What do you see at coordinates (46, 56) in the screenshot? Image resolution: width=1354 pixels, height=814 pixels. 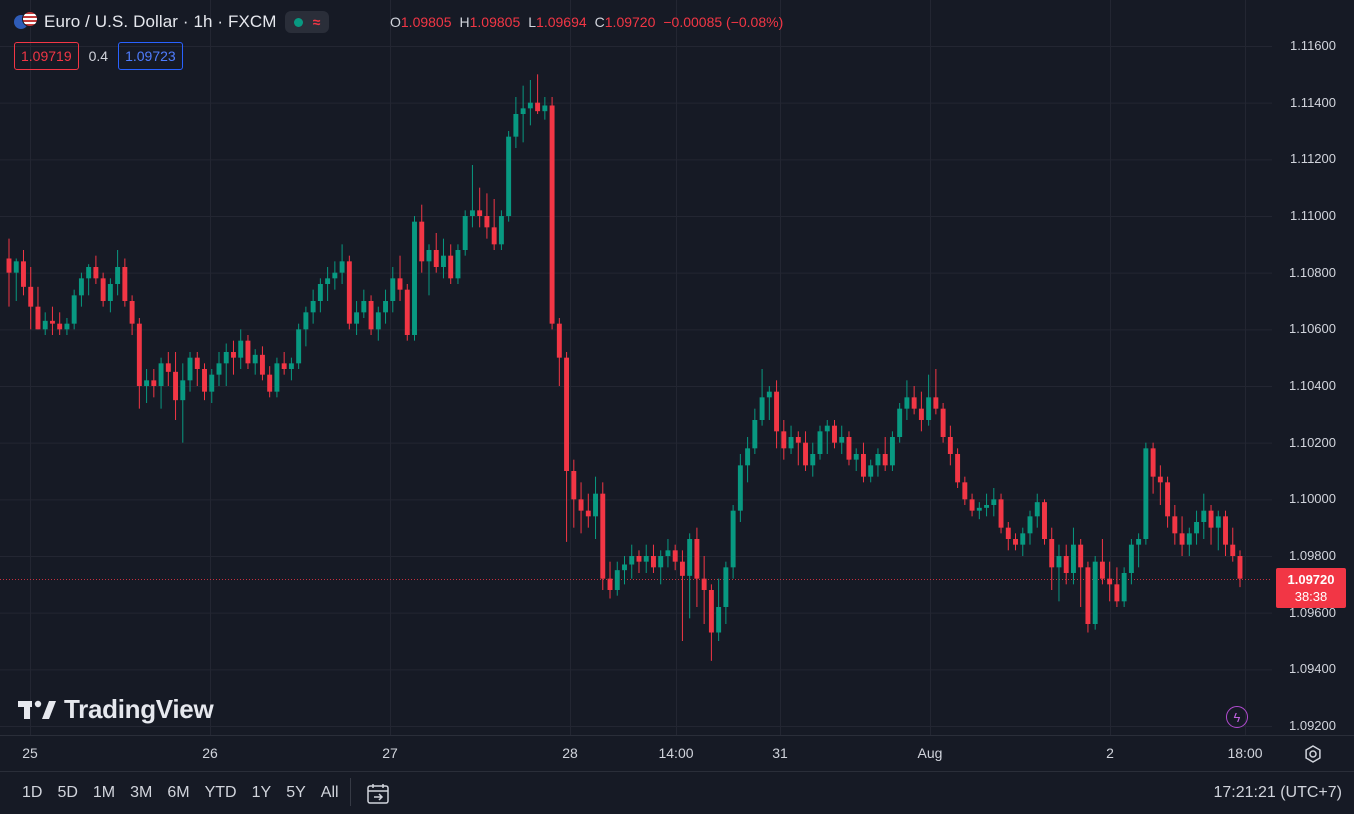 I see `sell-price-button: 1.09719` at bounding box center [46, 56].